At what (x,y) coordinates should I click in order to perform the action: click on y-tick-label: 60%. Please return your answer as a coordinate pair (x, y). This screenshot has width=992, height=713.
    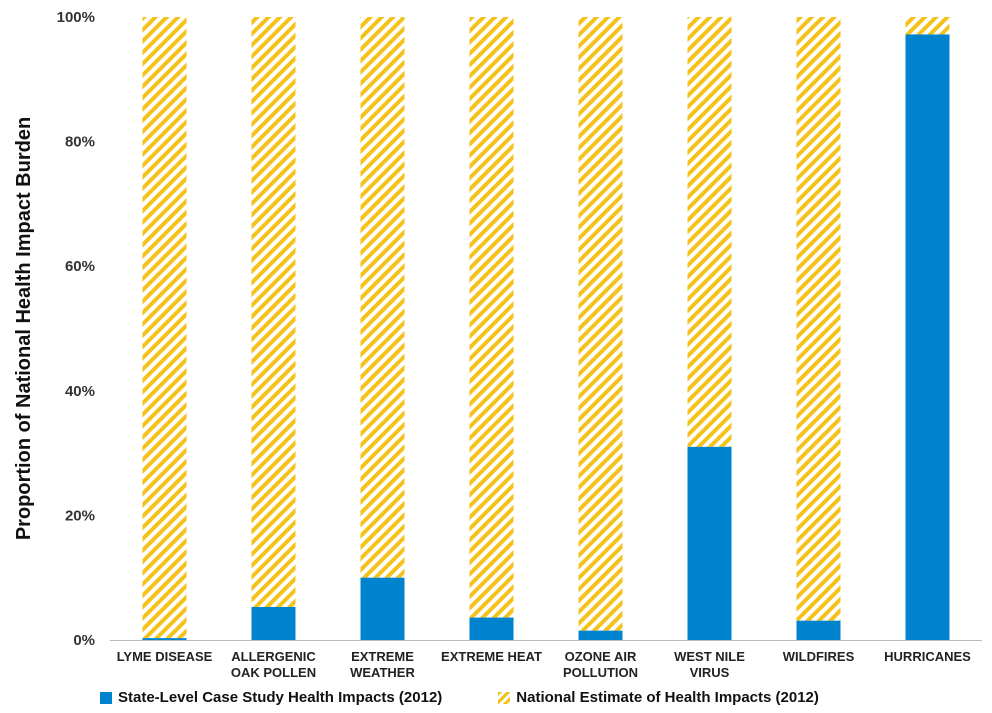
    Looking at the image, I should click on (80, 266).